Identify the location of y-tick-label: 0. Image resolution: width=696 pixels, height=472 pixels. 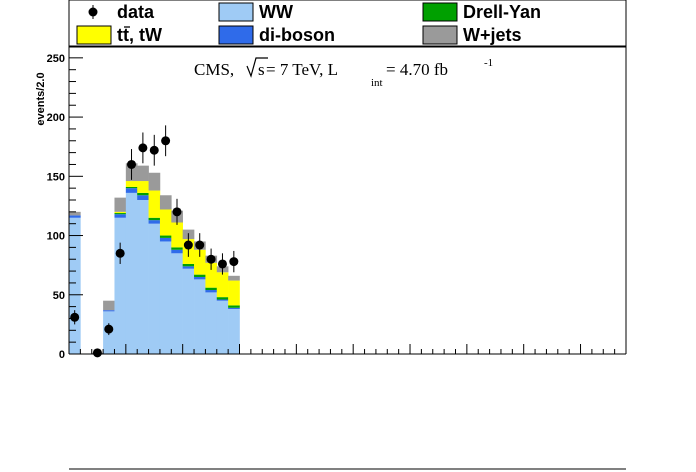
(62, 355).